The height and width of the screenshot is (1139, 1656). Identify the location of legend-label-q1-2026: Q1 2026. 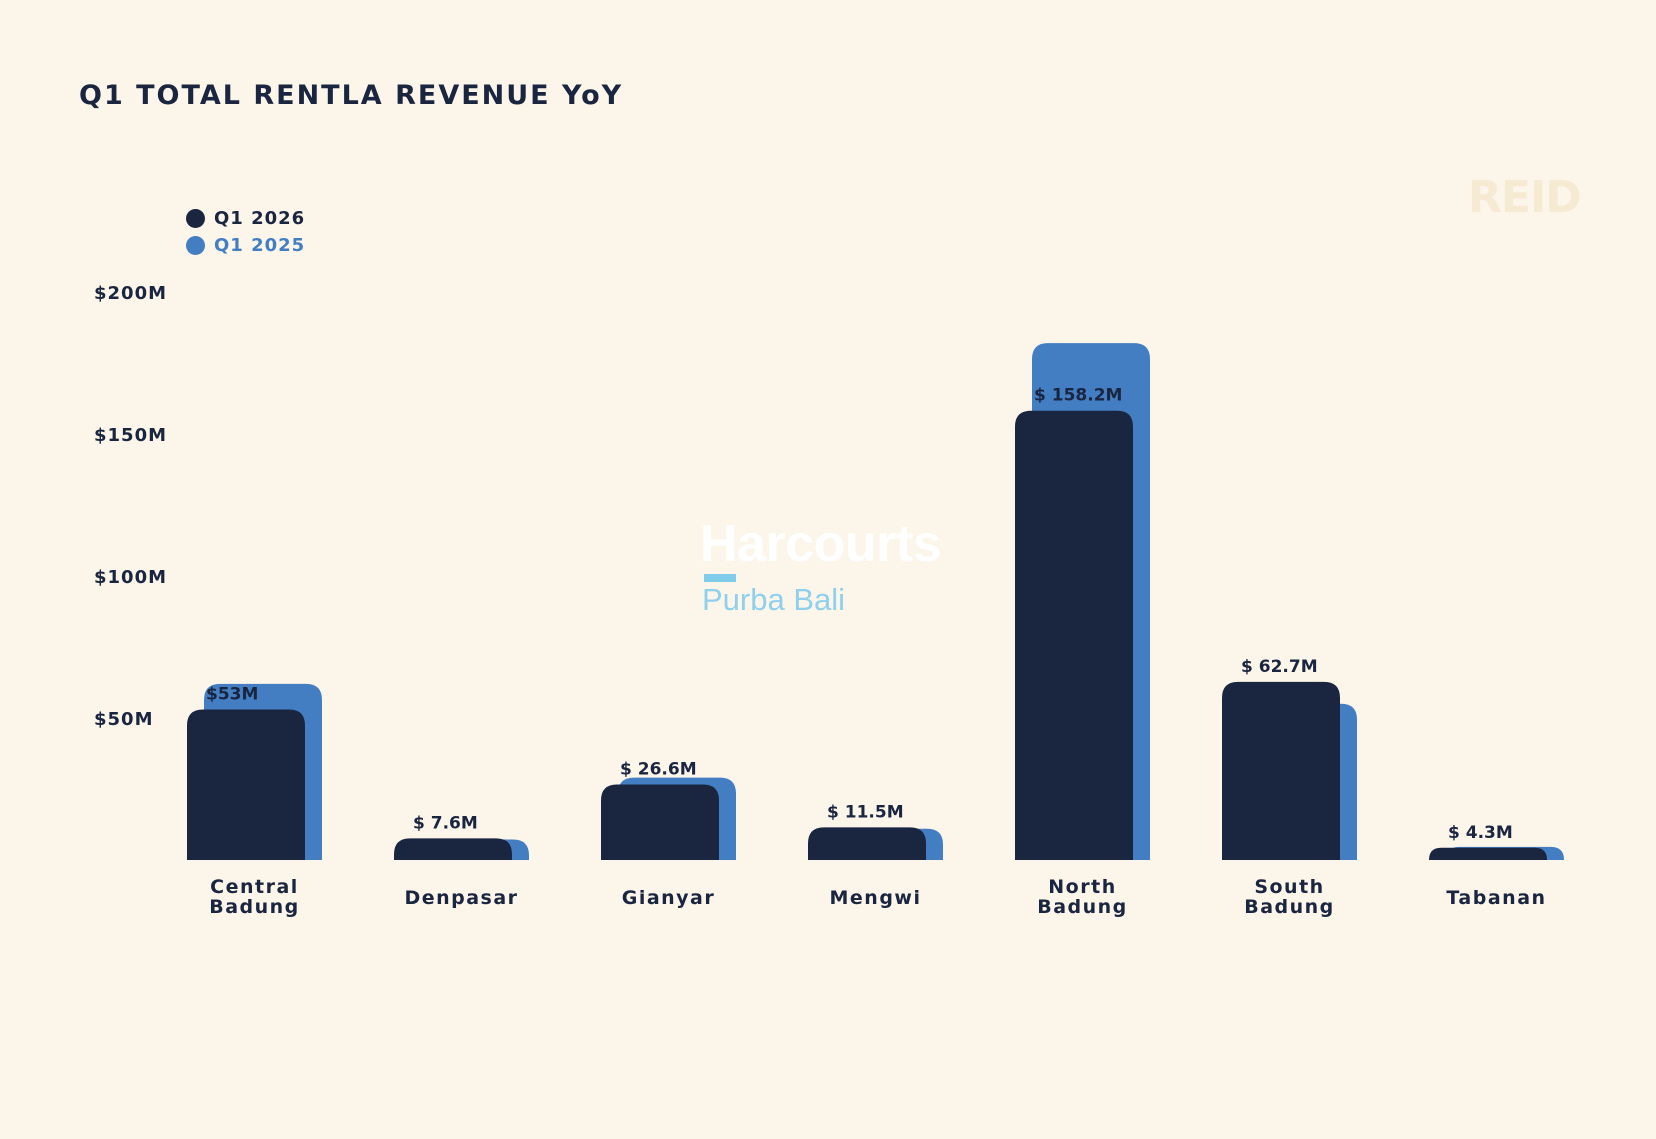
(260, 218).